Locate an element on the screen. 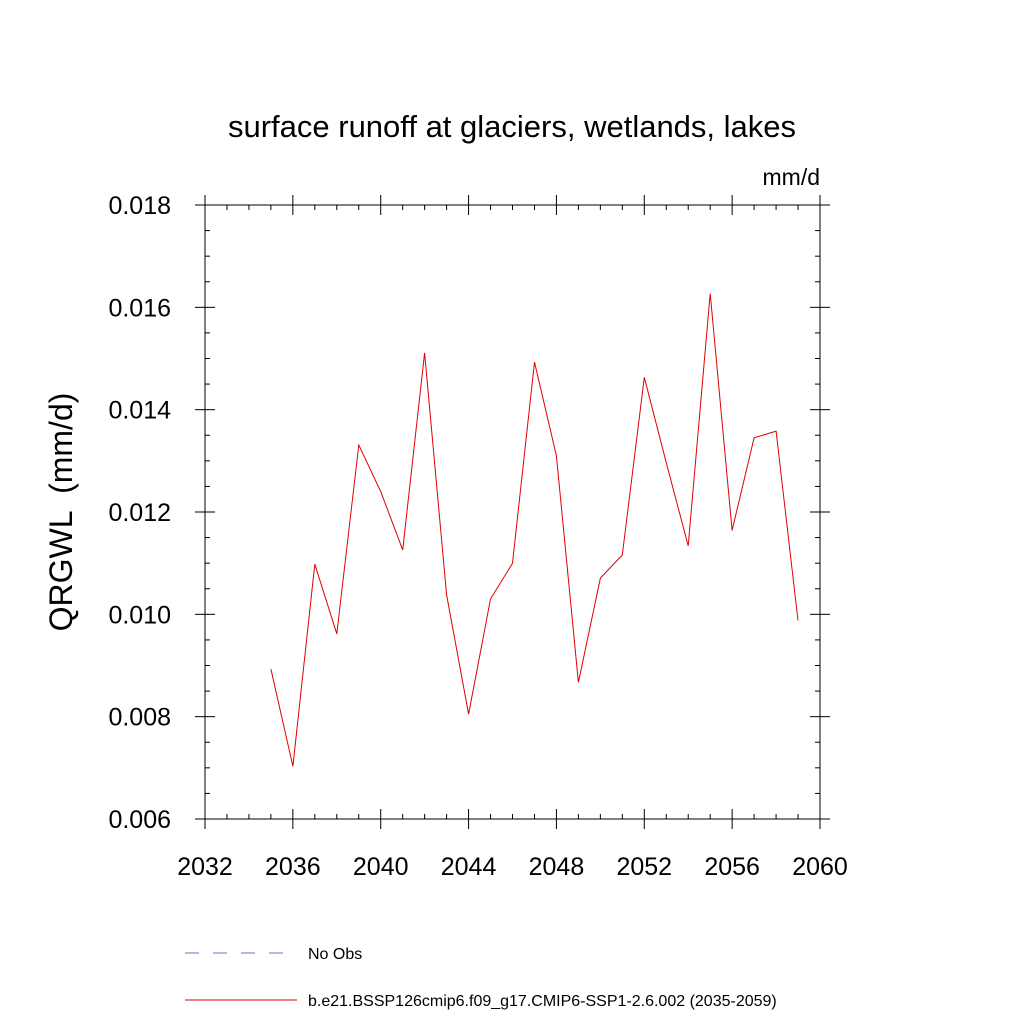  x-tick-label: 2056 is located at coordinates (732, 867).